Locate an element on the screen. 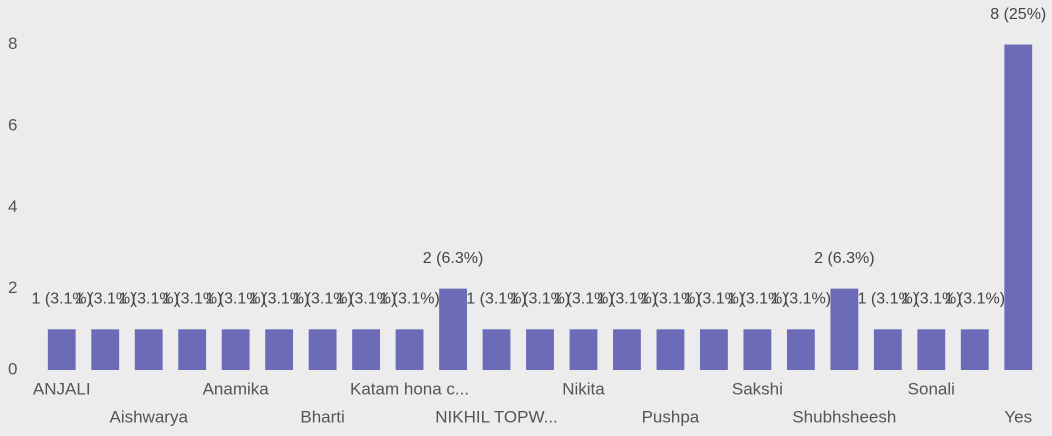 Image resolution: width=1052 pixels, height=436 pixels. x-tick-label: Anamika is located at coordinates (236, 388).